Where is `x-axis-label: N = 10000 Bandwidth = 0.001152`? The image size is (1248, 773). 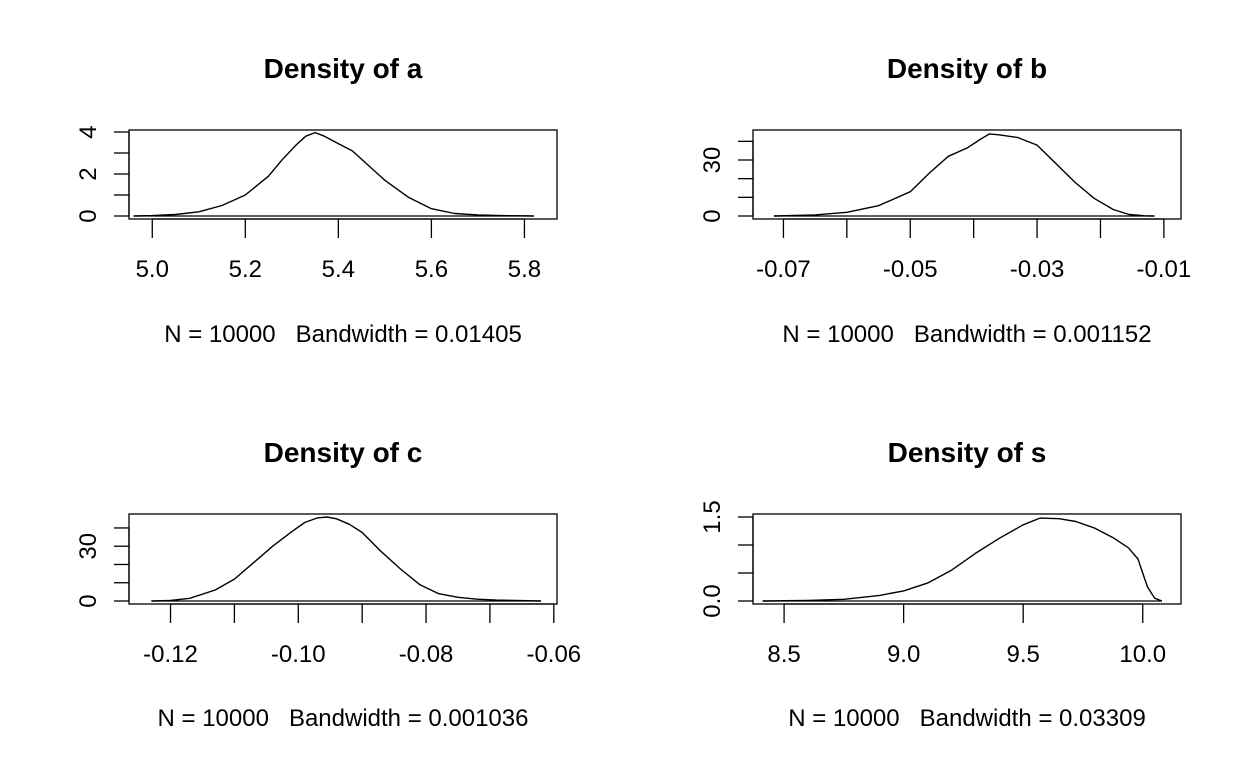
x-axis-label: N = 10000 Bandwidth = 0.001152 is located at coordinates (966, 334).